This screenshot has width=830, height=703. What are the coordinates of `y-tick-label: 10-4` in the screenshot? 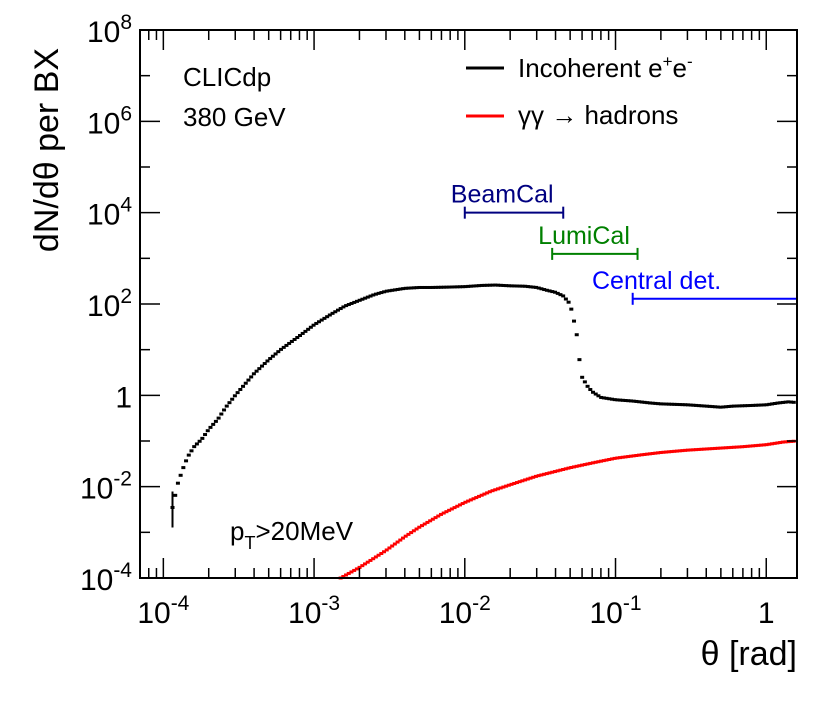 It's located at (106, 578).